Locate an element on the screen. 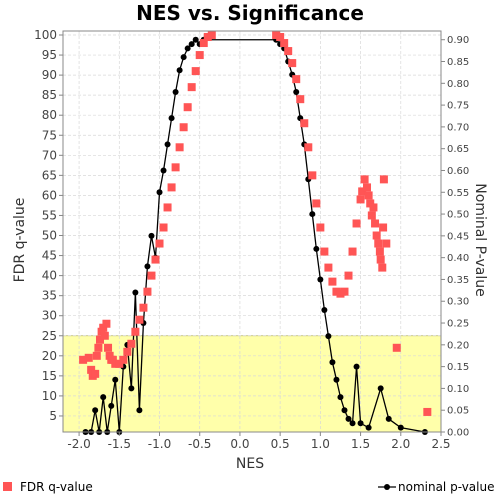 The height and width of the screenshot is (500, 500). y-right-tick-label: 0.25 is located at coordinates (458, 324).